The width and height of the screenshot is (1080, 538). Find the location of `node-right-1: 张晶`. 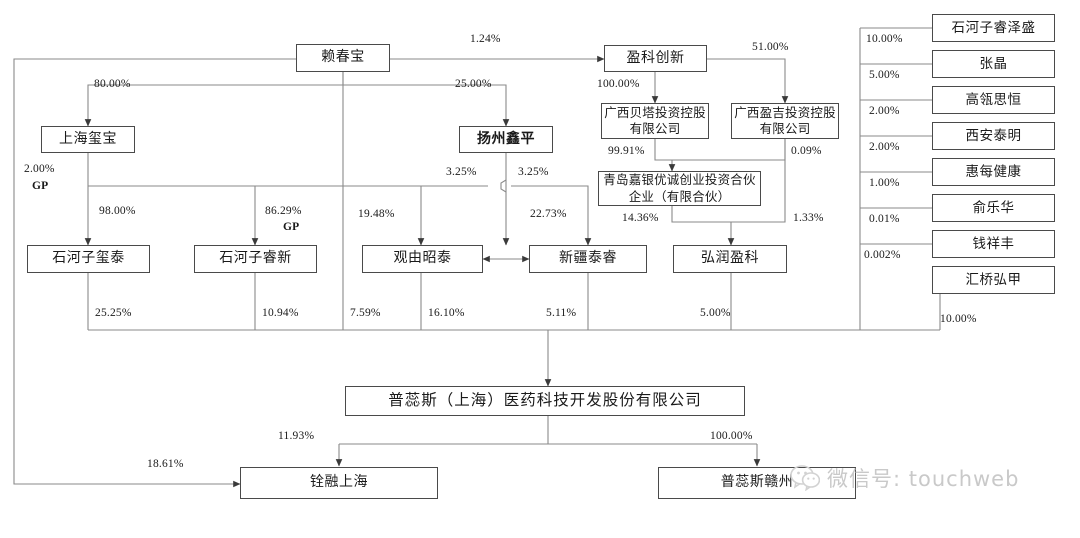

node-right-1: 张晶 is located at coordinates (993, 64).